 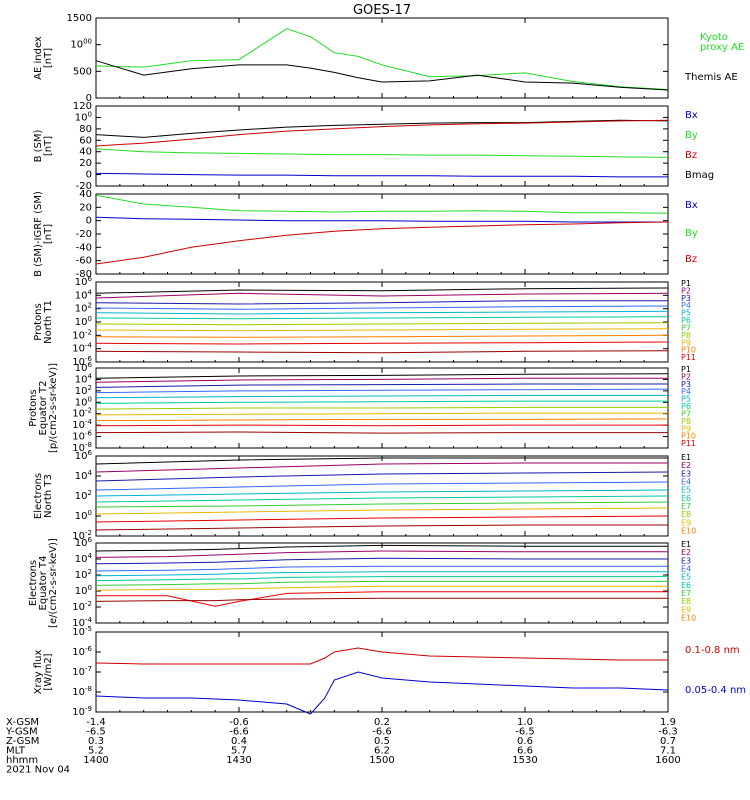 What do you see at coordinates (688, 357) in the screenshot?
I see `legend-entry: P11` at bounding box center [688, 357].